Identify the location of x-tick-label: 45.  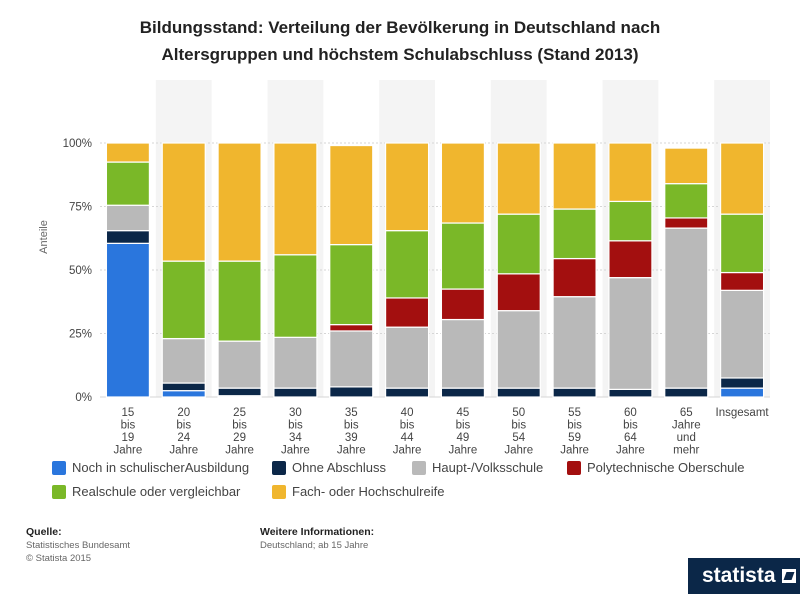
(463, 413).